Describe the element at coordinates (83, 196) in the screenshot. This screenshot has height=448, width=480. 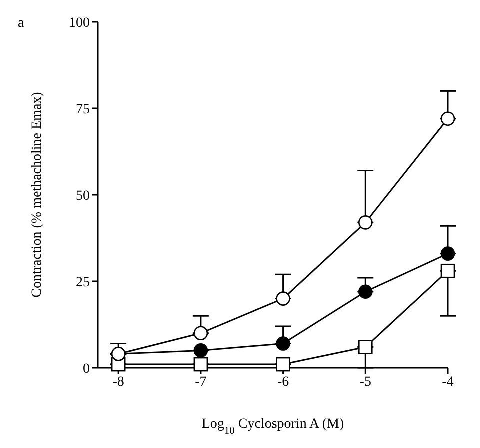
I see `y-tick-label: 50` at that location.